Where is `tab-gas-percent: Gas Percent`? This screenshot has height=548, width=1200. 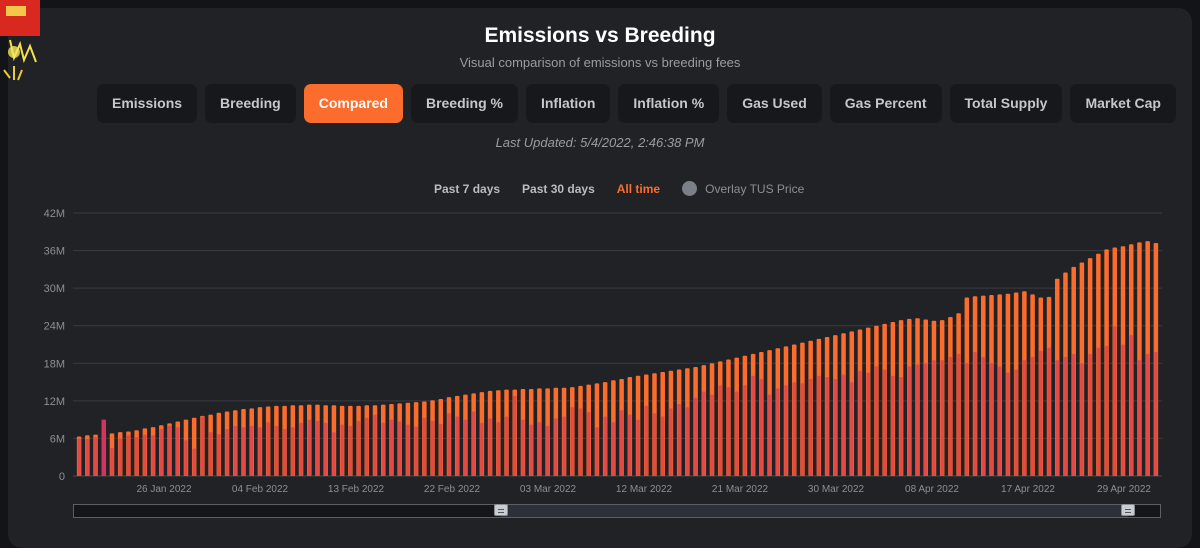
tab-gas-percent: Gas Percent is located at coordinates (885, 103).